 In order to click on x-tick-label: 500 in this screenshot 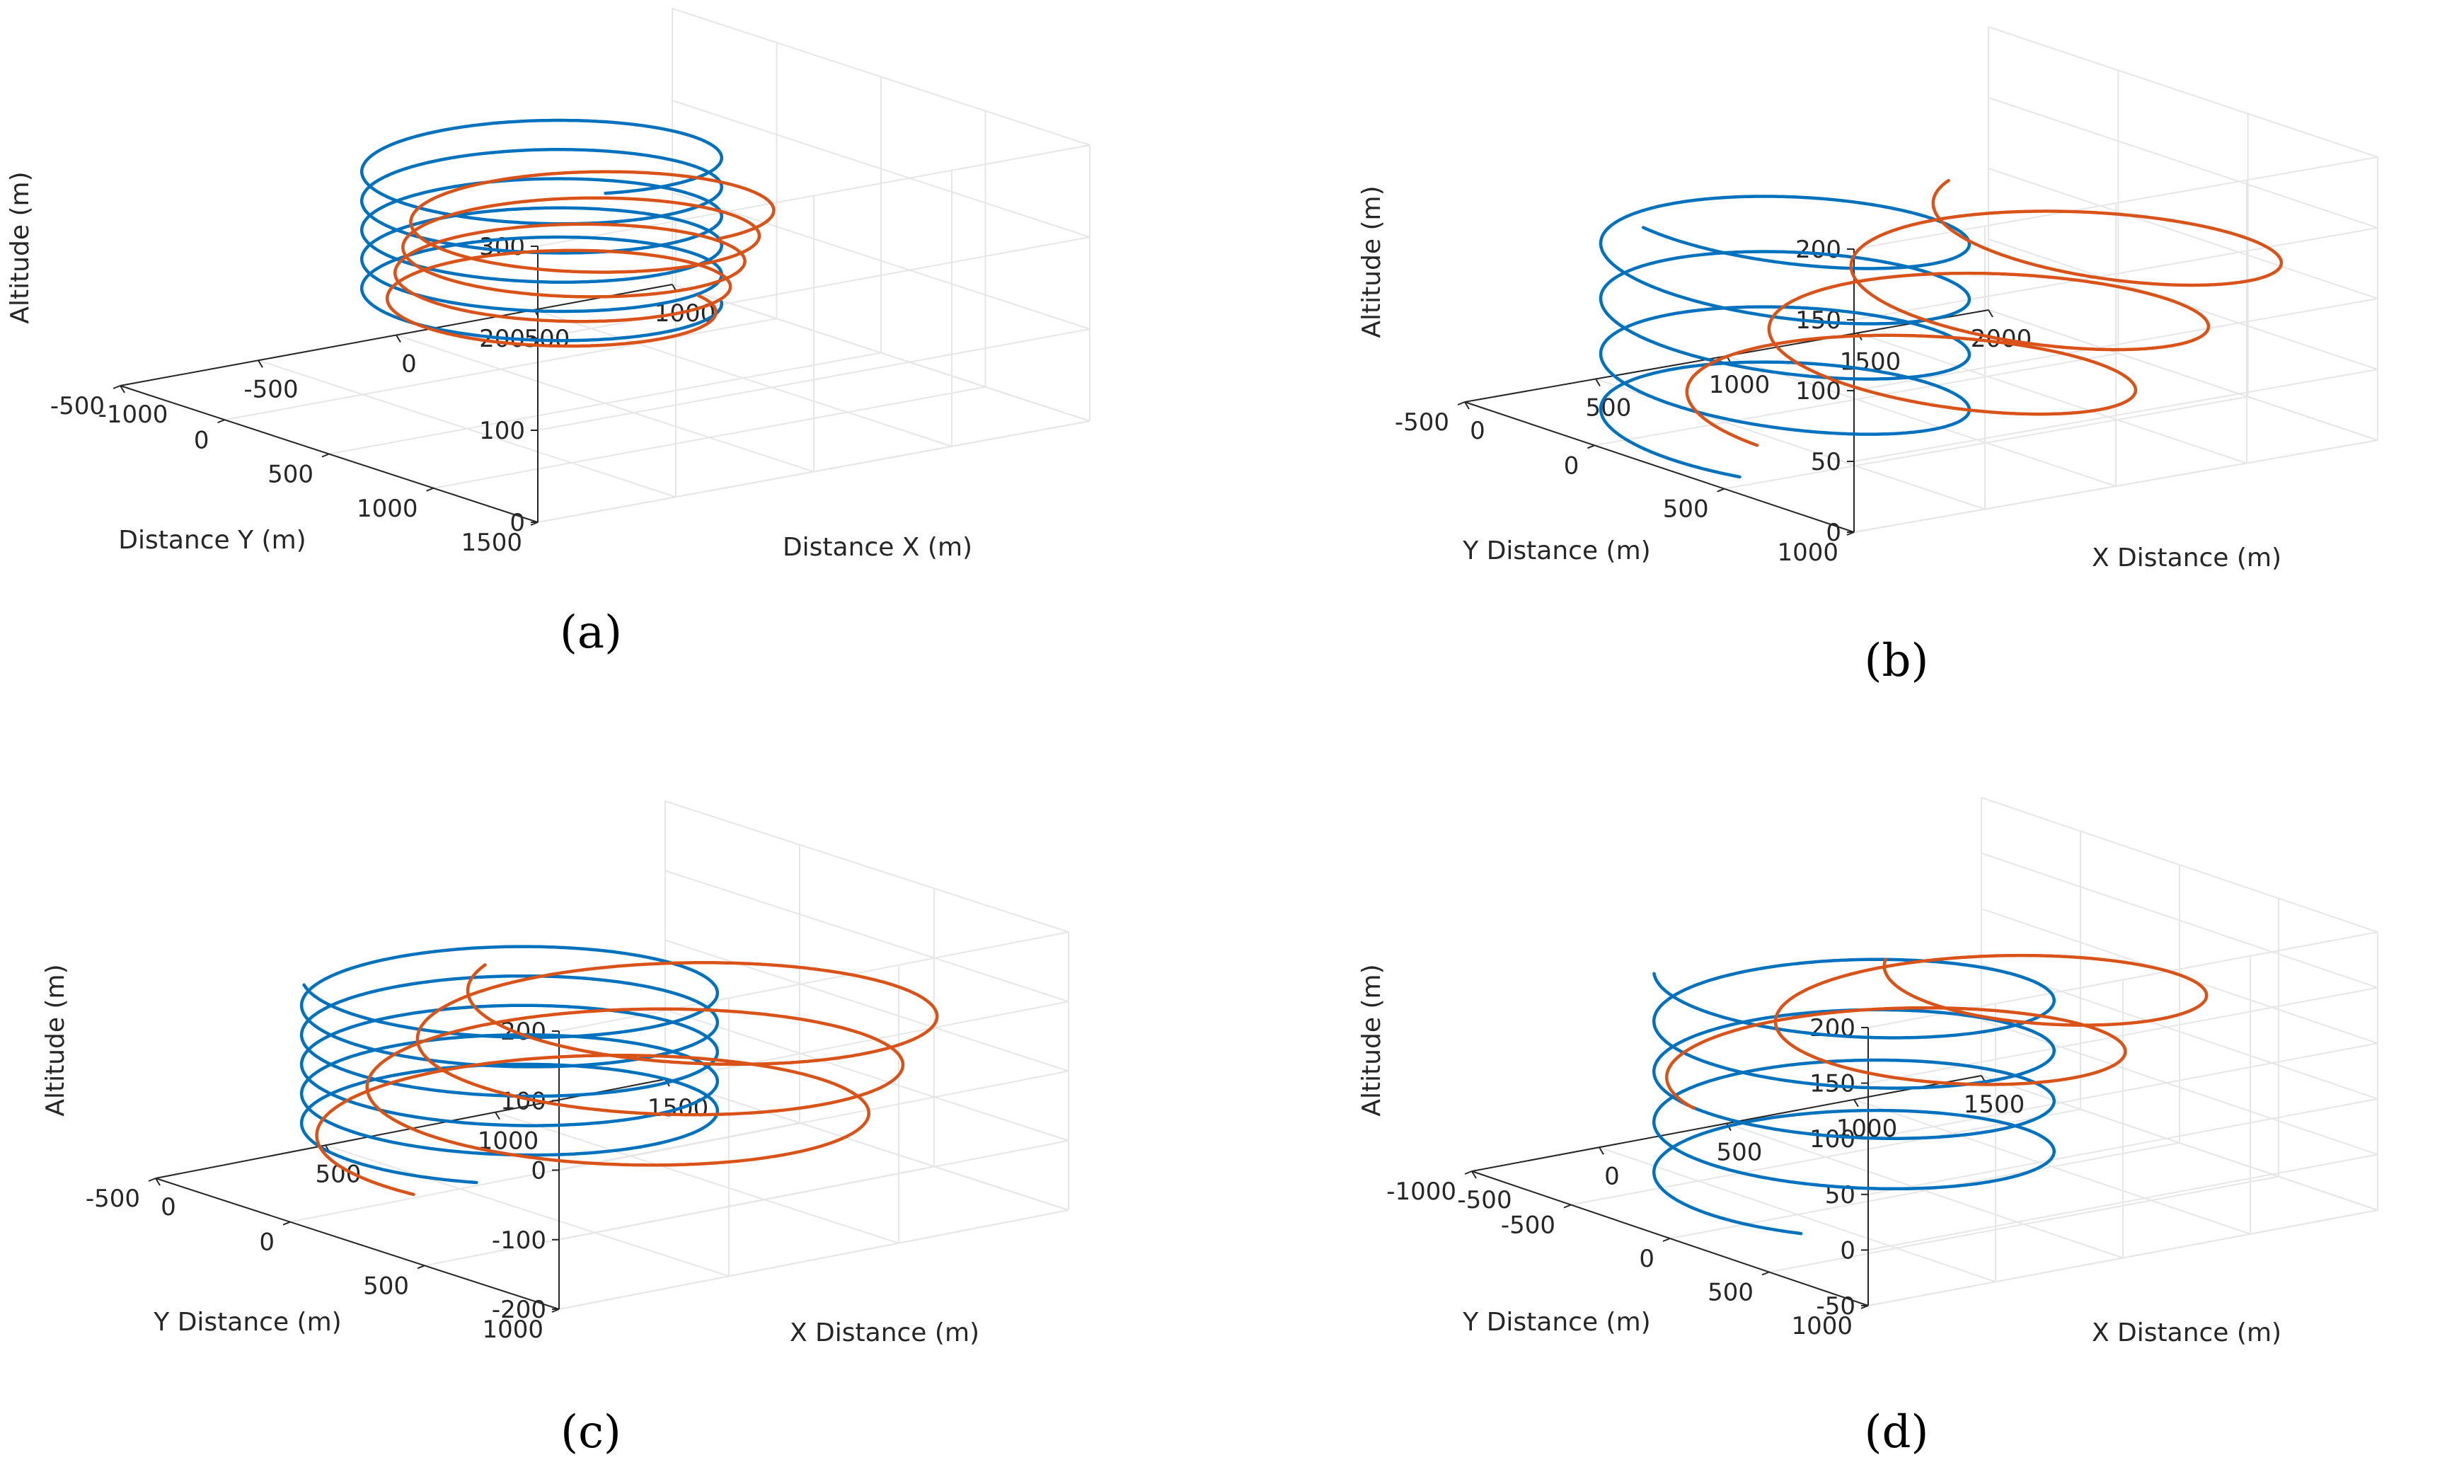, I will do `click(1609, 408)`.